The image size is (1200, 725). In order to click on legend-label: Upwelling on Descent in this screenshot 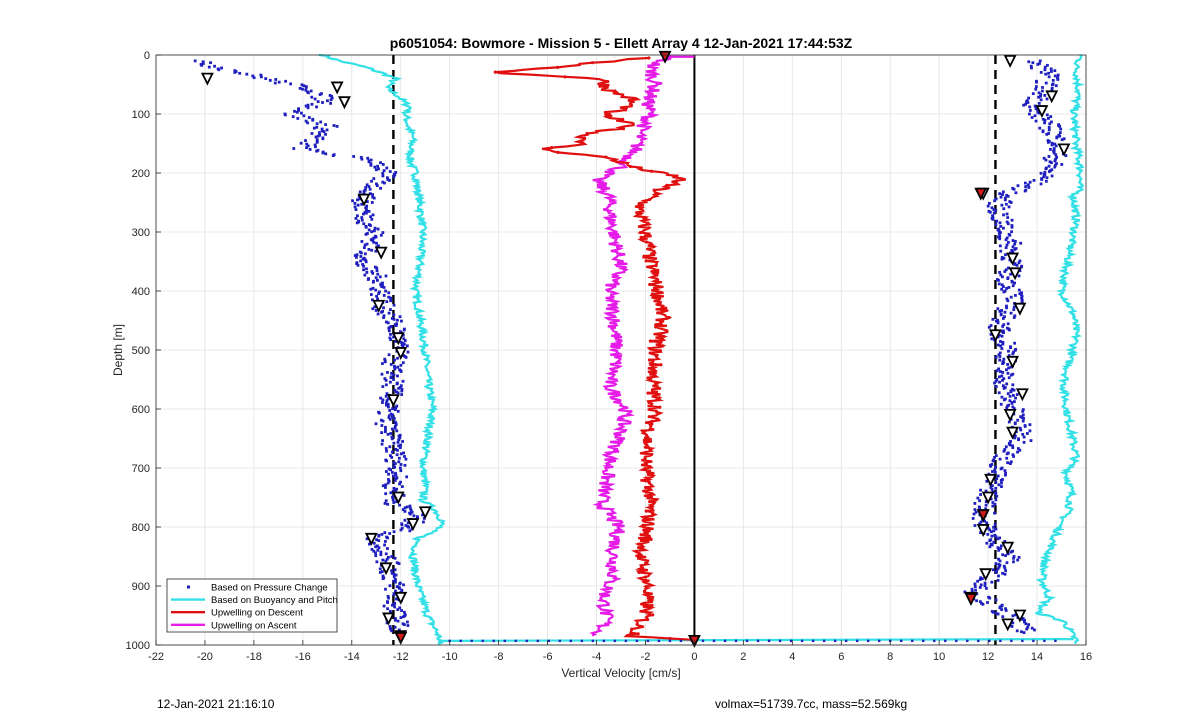, I will do `click(257, 613)`.